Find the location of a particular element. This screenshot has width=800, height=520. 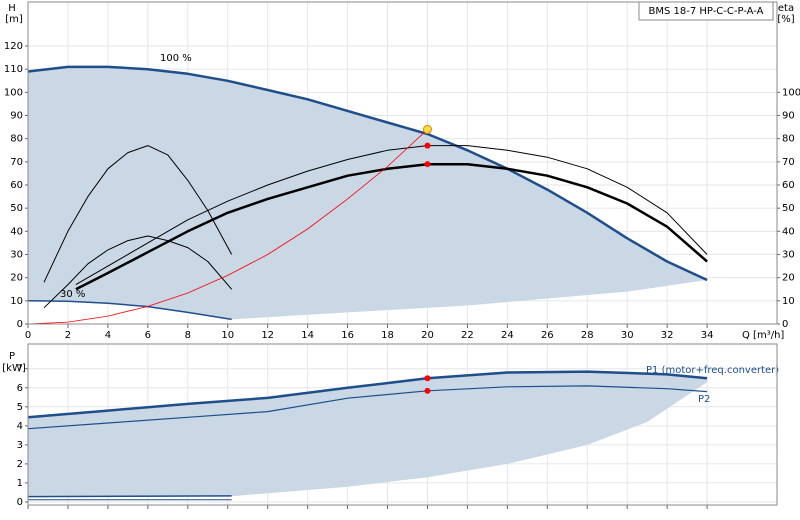

y-axis-unit: [kW] is located at coordinates (14, 368).